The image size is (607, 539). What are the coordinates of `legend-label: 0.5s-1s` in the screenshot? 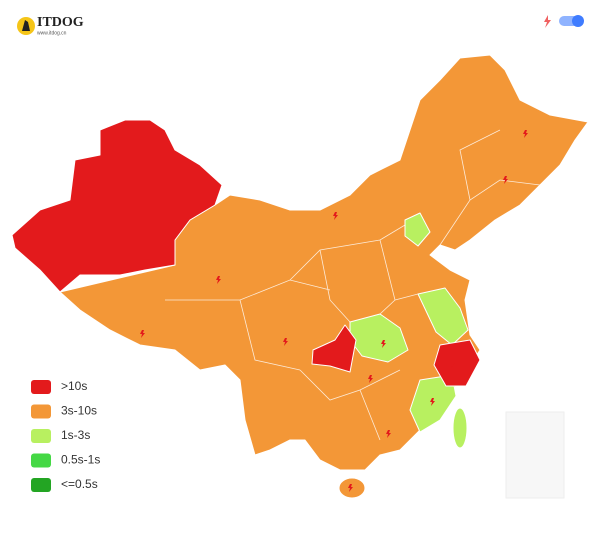 It's located at (80, 460).